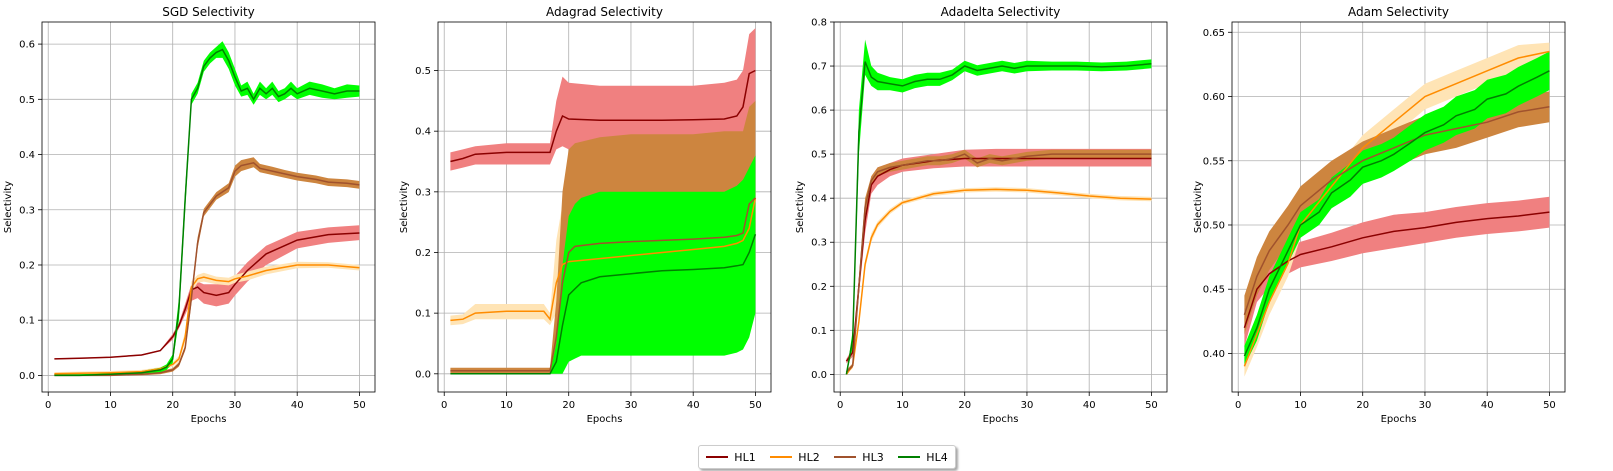  I want to click on band-hl2, so click(999, 281).